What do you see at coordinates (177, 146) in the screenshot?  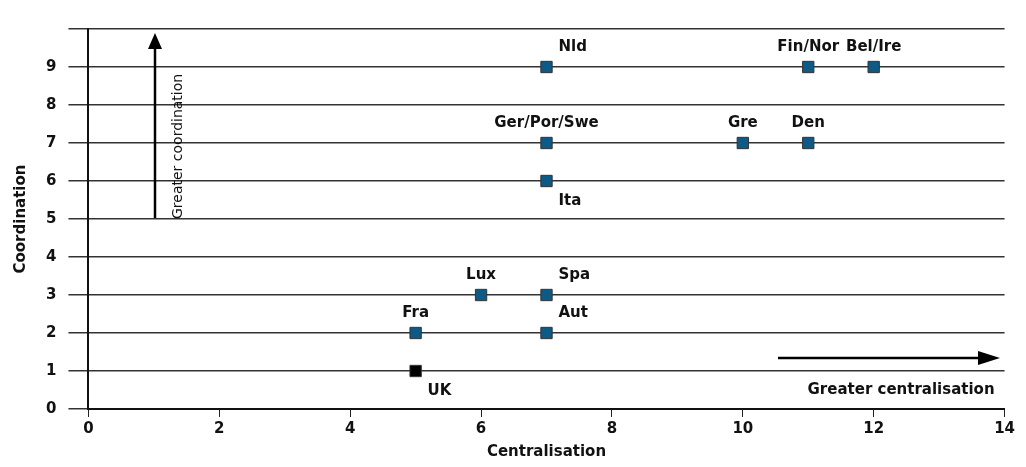 I see `annotation: Greater coordination` at bounding box center [177, 146].